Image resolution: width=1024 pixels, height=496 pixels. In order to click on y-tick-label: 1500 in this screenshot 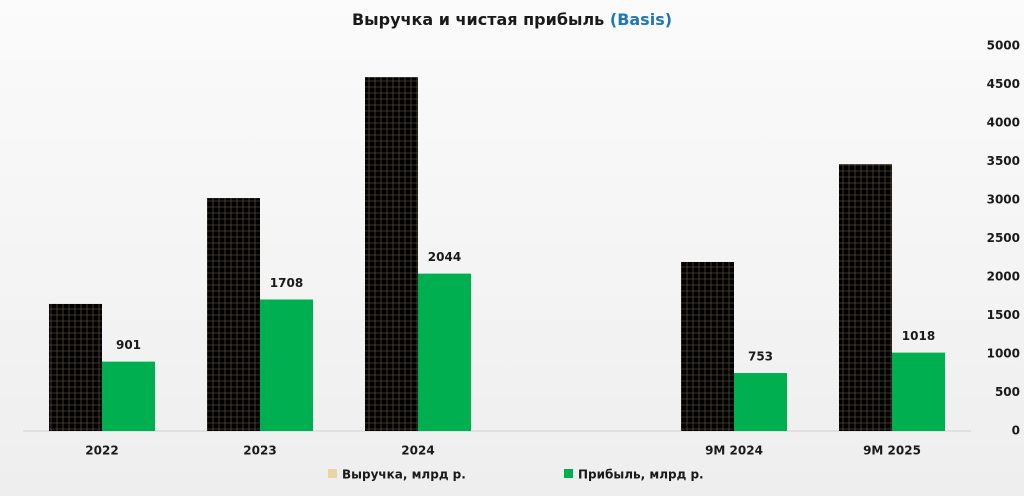, I will do `click(1003, 315)`.